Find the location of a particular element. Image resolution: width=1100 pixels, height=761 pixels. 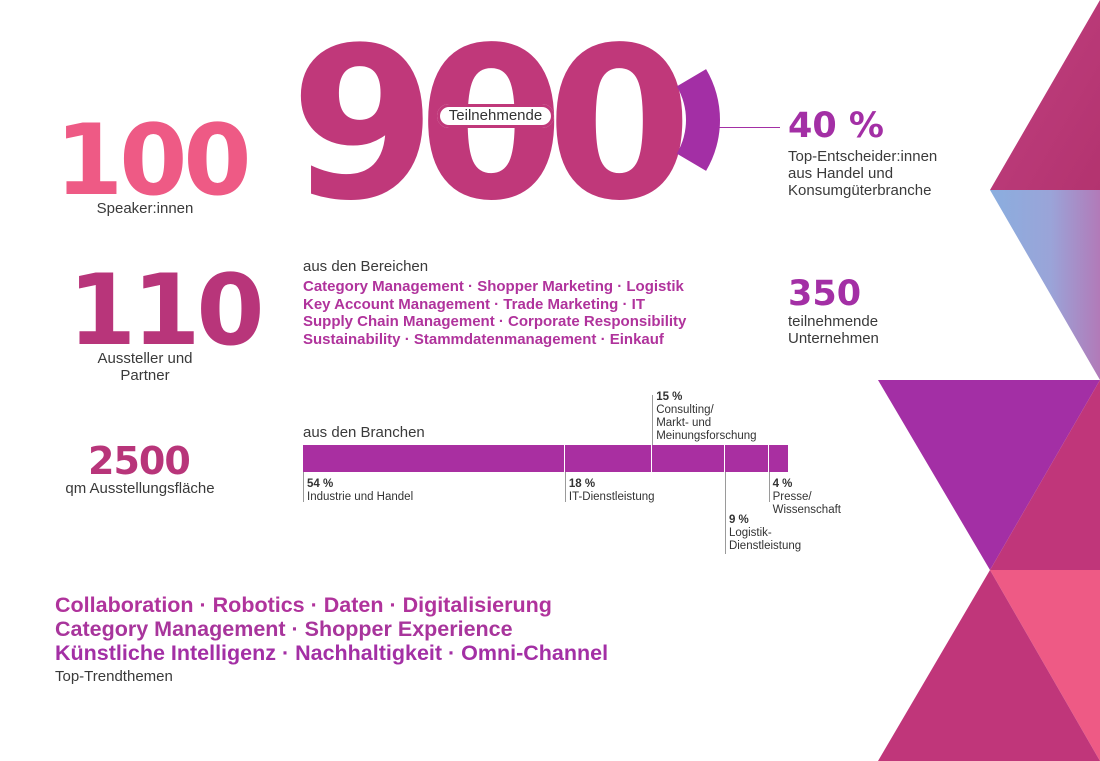

branch-percent: 15 % is located at coordinates (669, 397).